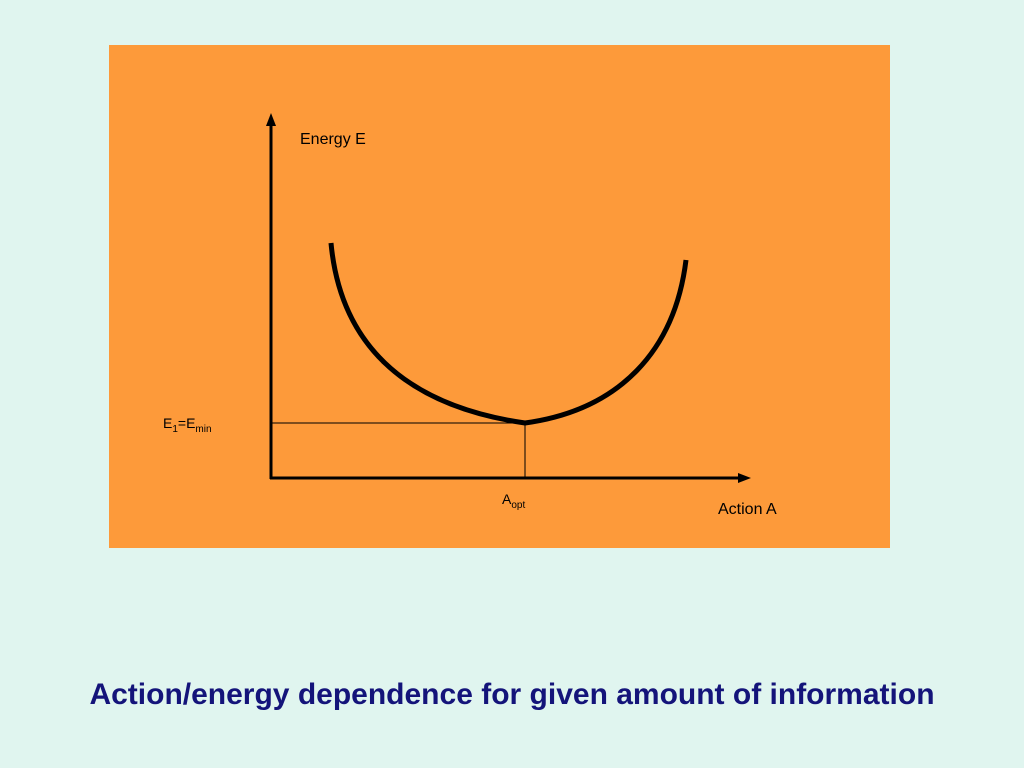  Describe the element at coordinates (203, 429) in the screenshot. I see `e-min-part: min` at that location.